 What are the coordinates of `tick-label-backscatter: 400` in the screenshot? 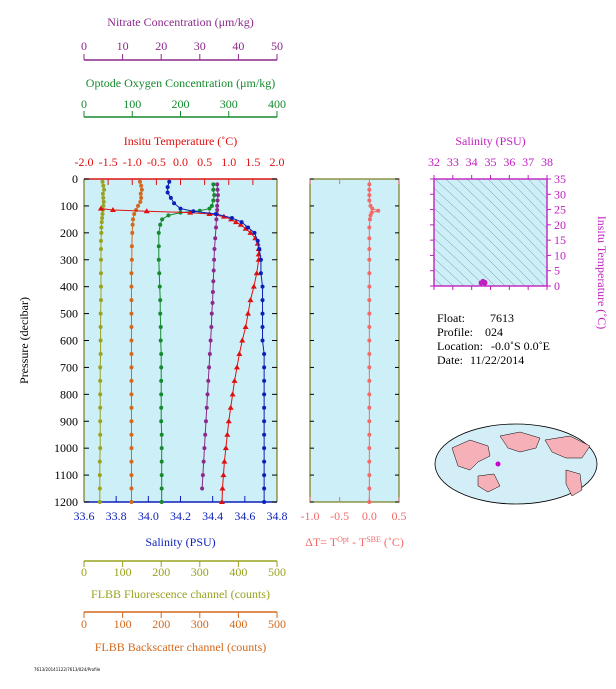 It's located at (238, 624).